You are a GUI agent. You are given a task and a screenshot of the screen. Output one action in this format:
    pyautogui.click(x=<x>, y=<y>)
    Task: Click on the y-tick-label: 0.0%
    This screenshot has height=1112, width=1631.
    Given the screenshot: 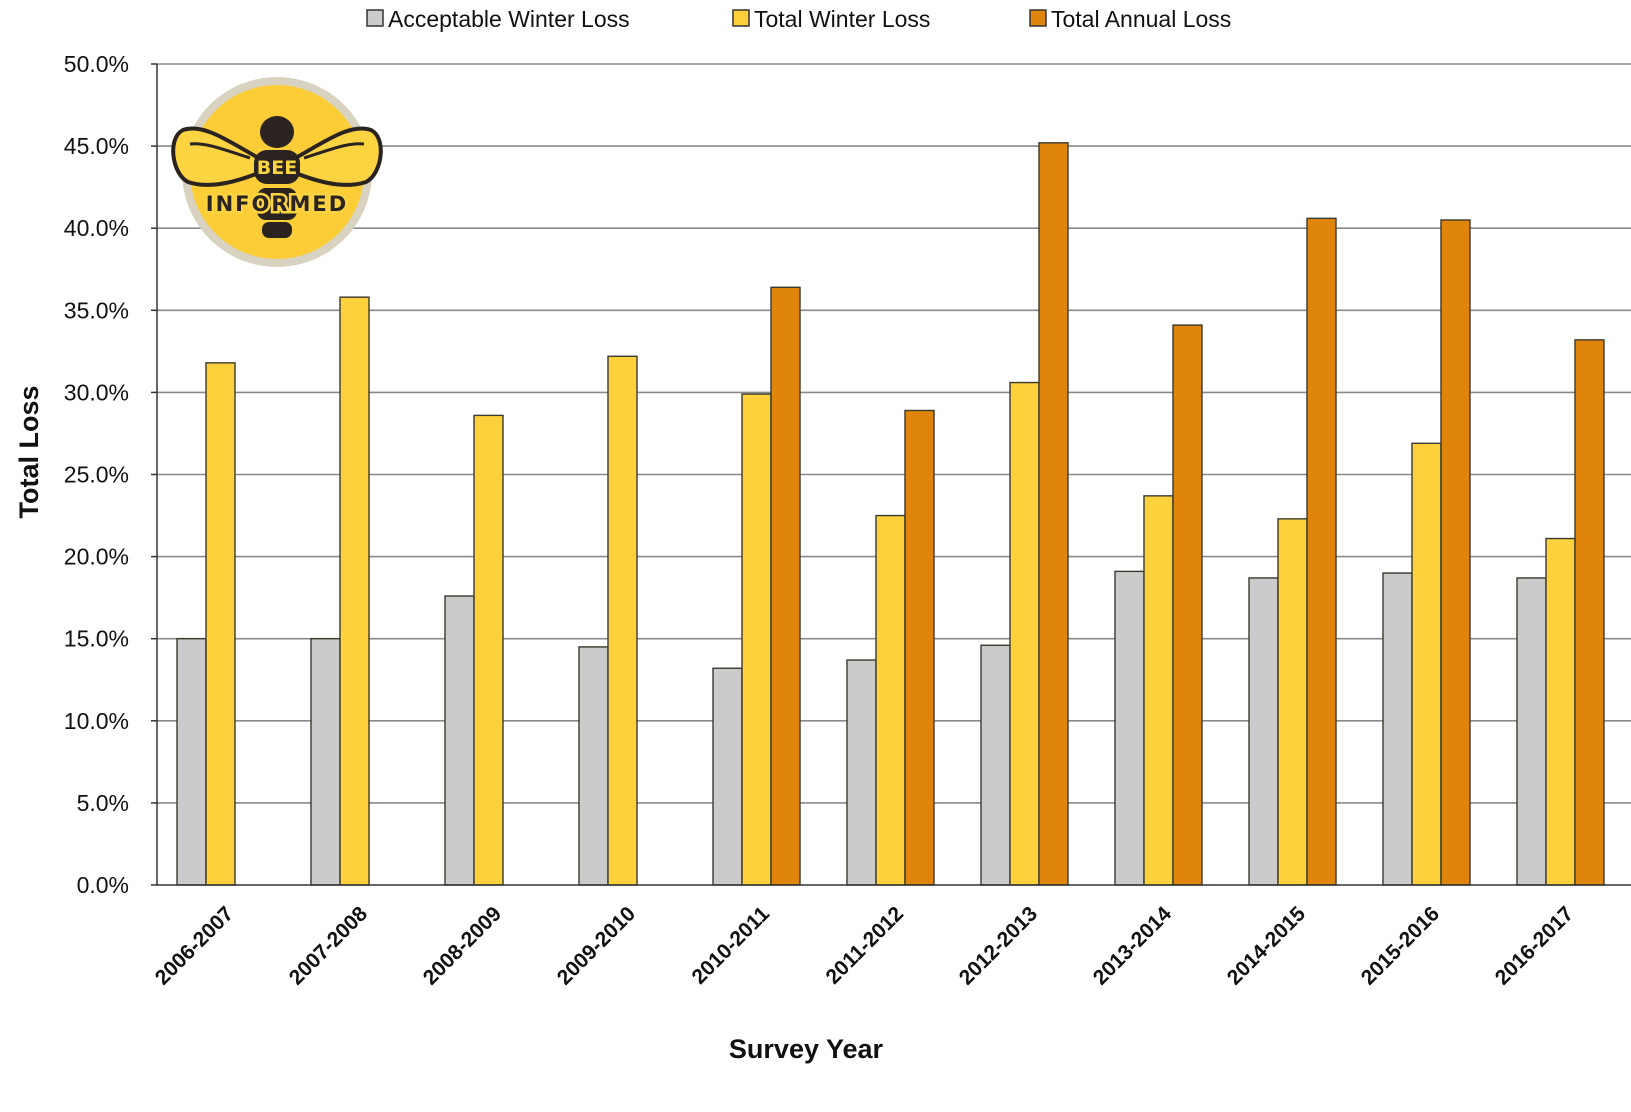 What is the action you would take?
    pyautogui.click(x=103, y=885)
    